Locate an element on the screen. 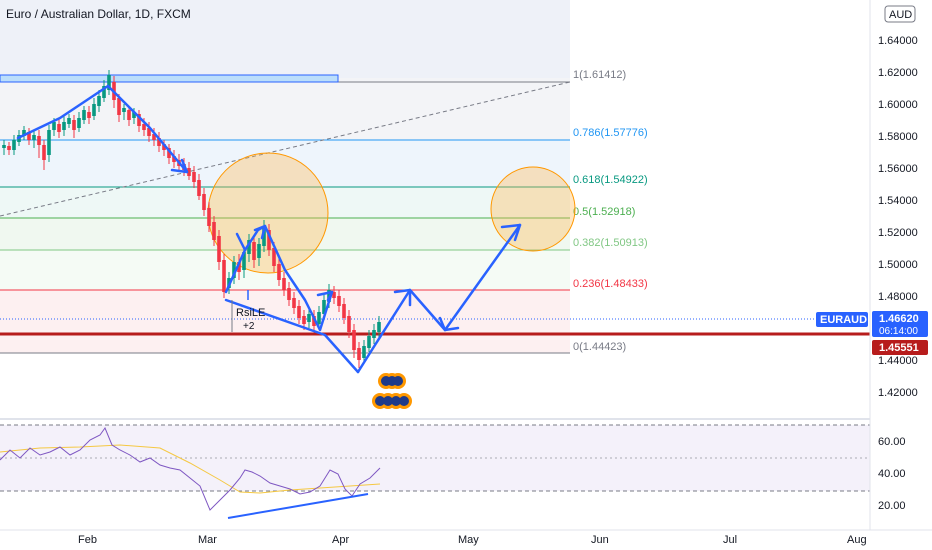 The image size is (932, 550). time-tick: Mar is located at coordinates (207, 540).